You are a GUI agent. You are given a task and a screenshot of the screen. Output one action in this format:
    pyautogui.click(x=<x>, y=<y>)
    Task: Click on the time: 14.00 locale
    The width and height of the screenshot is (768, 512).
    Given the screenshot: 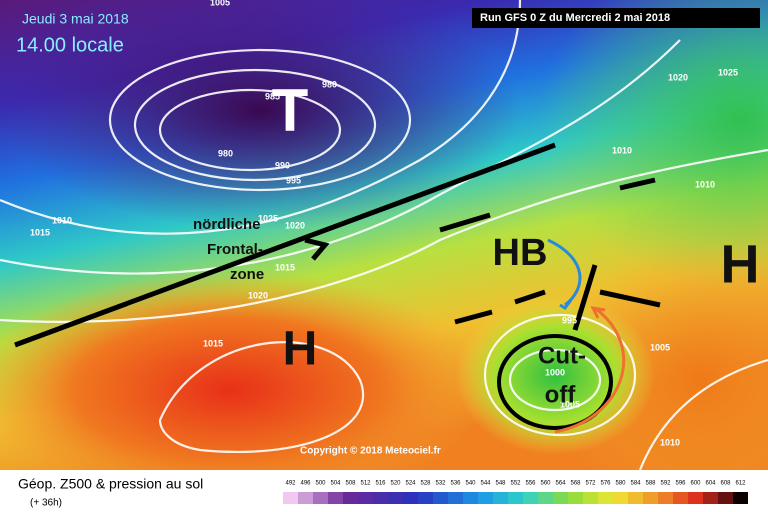 What is the action you would take?
    pyautogui.click(x=70, y=45)
    